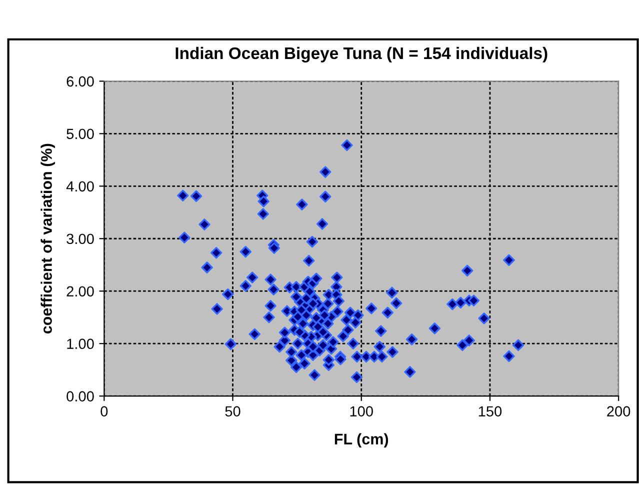  I want to click on y-tick-label: 0.00, so click(80, 396).